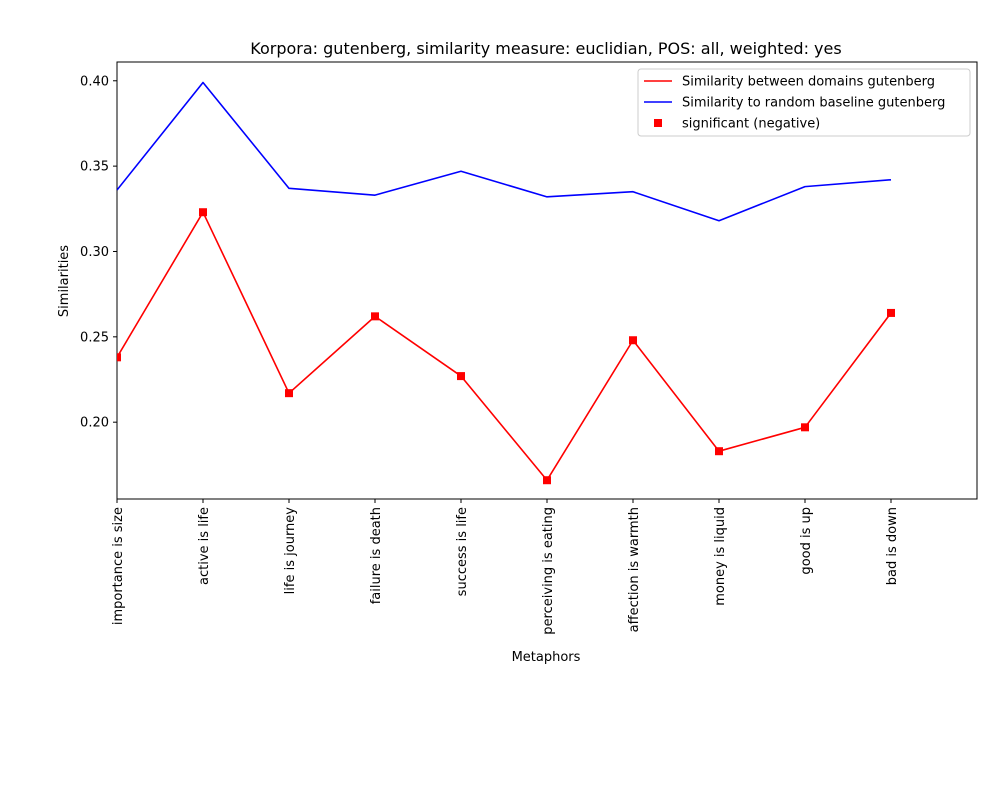 The height and width of the screenshot is (800, 1000). Describe the element at coordinates (892, 546) in the screenshot. I see `x-tick-label: bad is down` at that location.